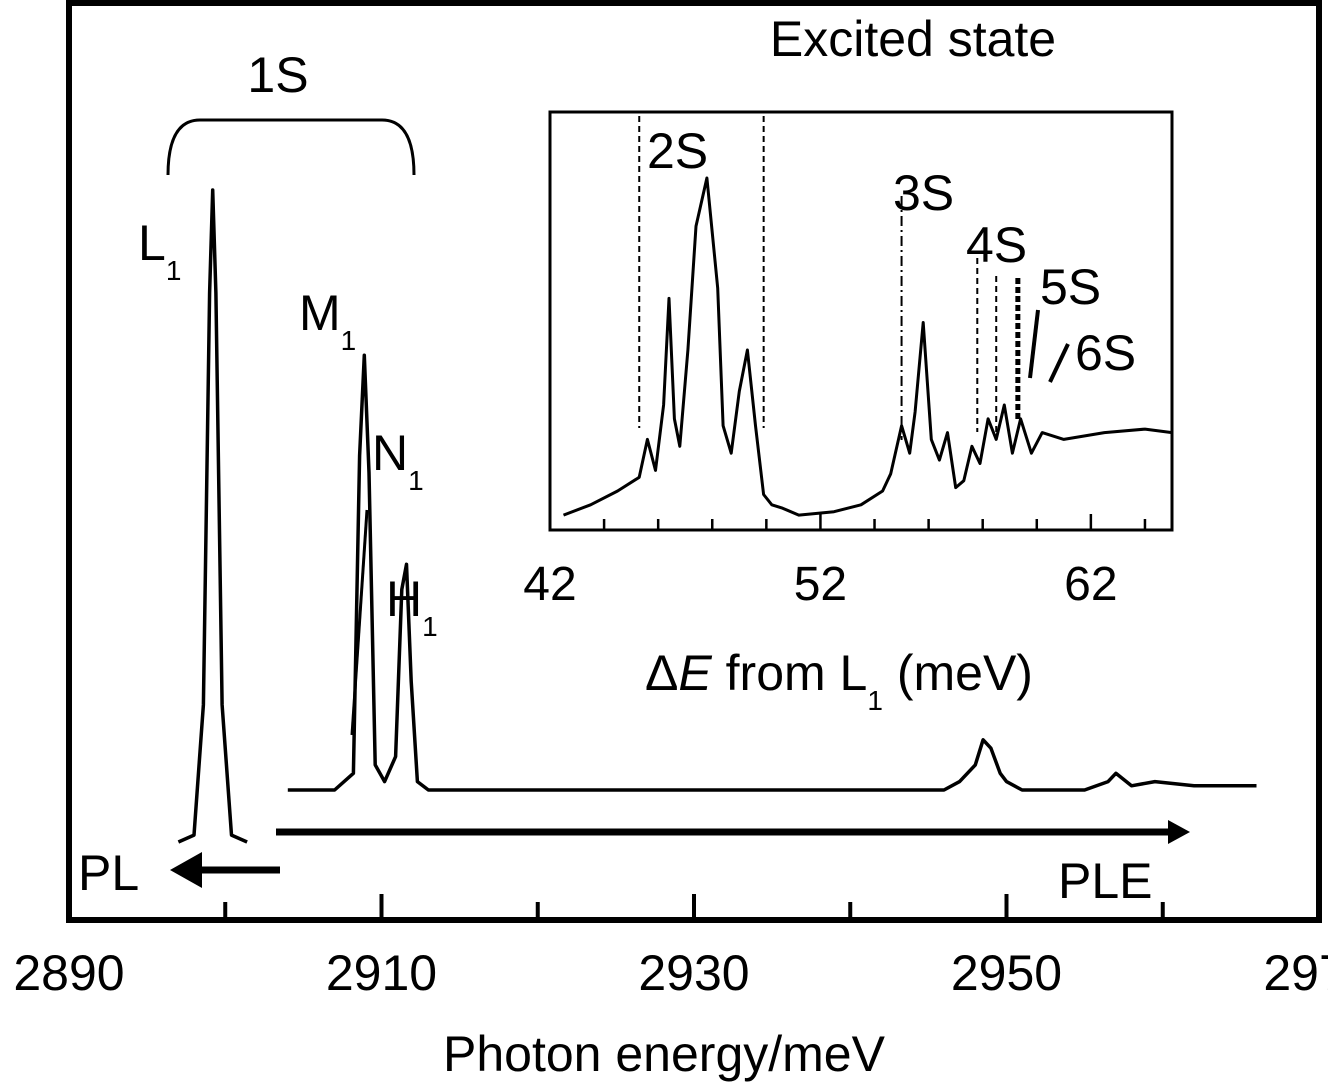  What do you see at coordinates (1034, 344) in the screenshot?
I see `5s-pointer` at bounding box center [1034, 344].